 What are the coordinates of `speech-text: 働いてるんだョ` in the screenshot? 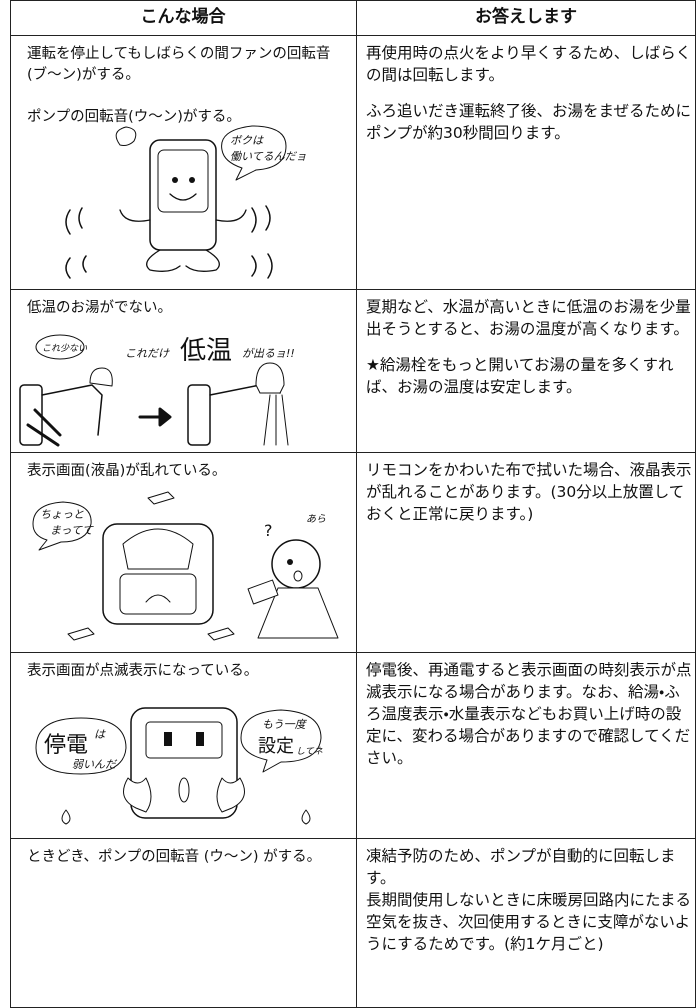 It's located at (268, 156).